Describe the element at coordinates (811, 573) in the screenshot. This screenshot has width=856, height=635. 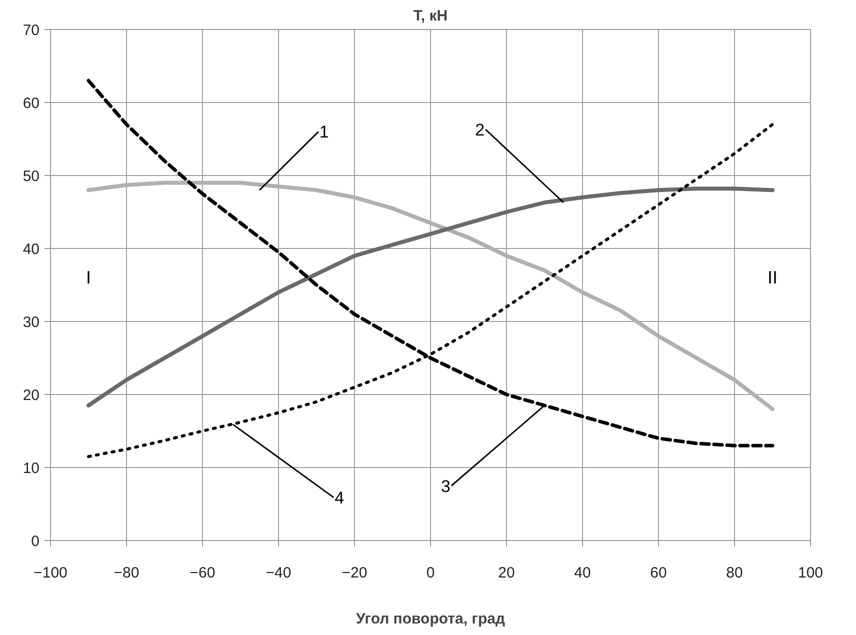
I see `x-tick-label: 100` at that location.